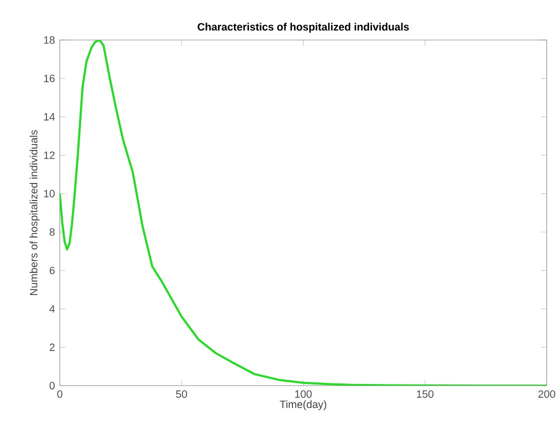 The height and width of the screenshot is (436, 560). Describe the element at coordinates (52, 232) in the screenshot. I see `y-tick-label: 8` at that location.